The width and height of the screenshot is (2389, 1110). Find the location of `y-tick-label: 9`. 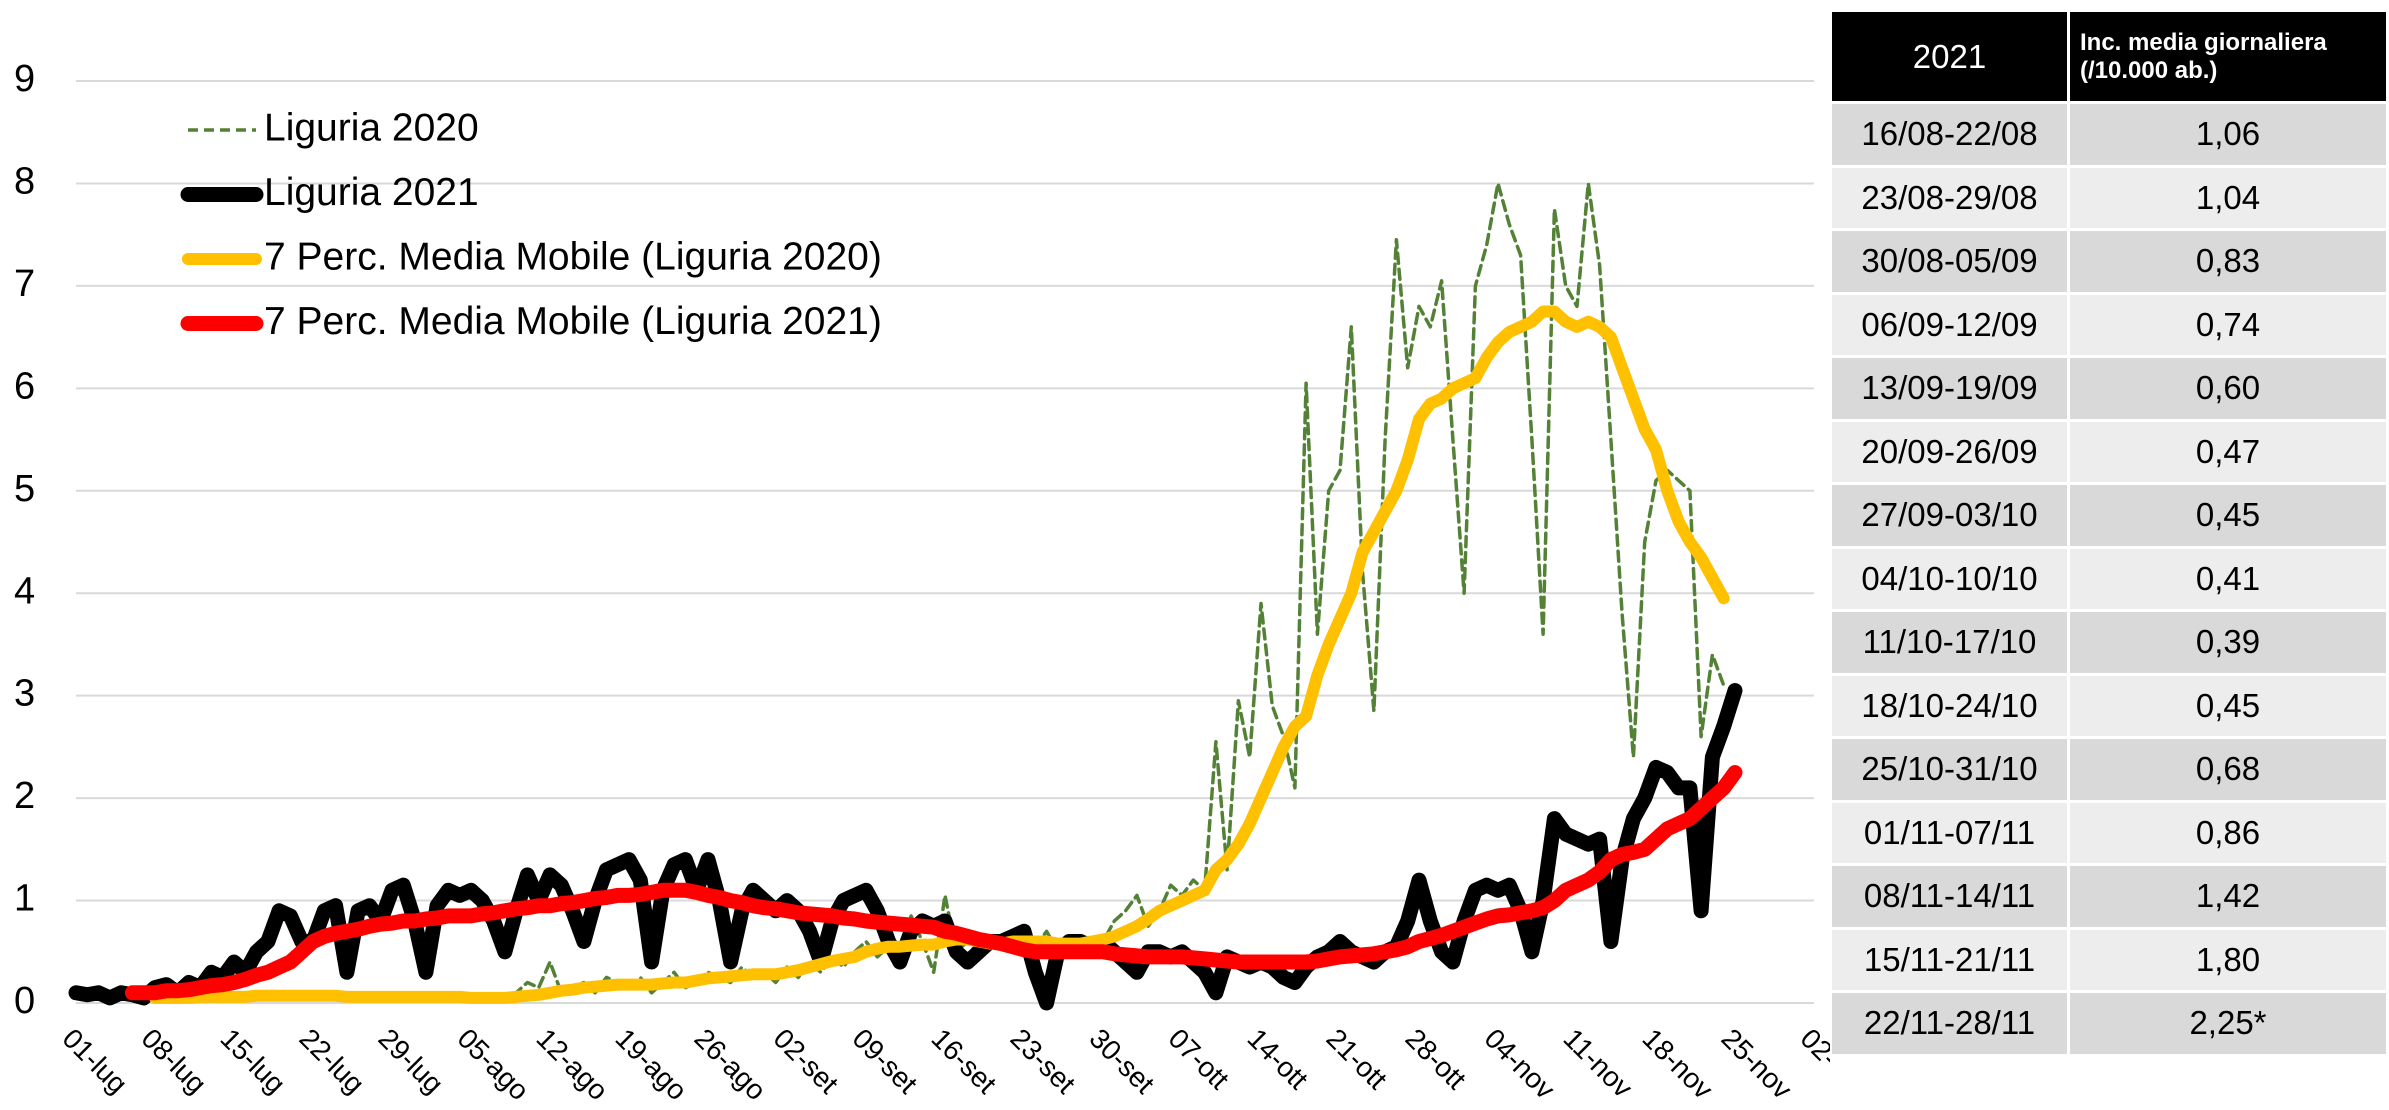

y-tick-label: 9 is located at coordinates (24, 79).